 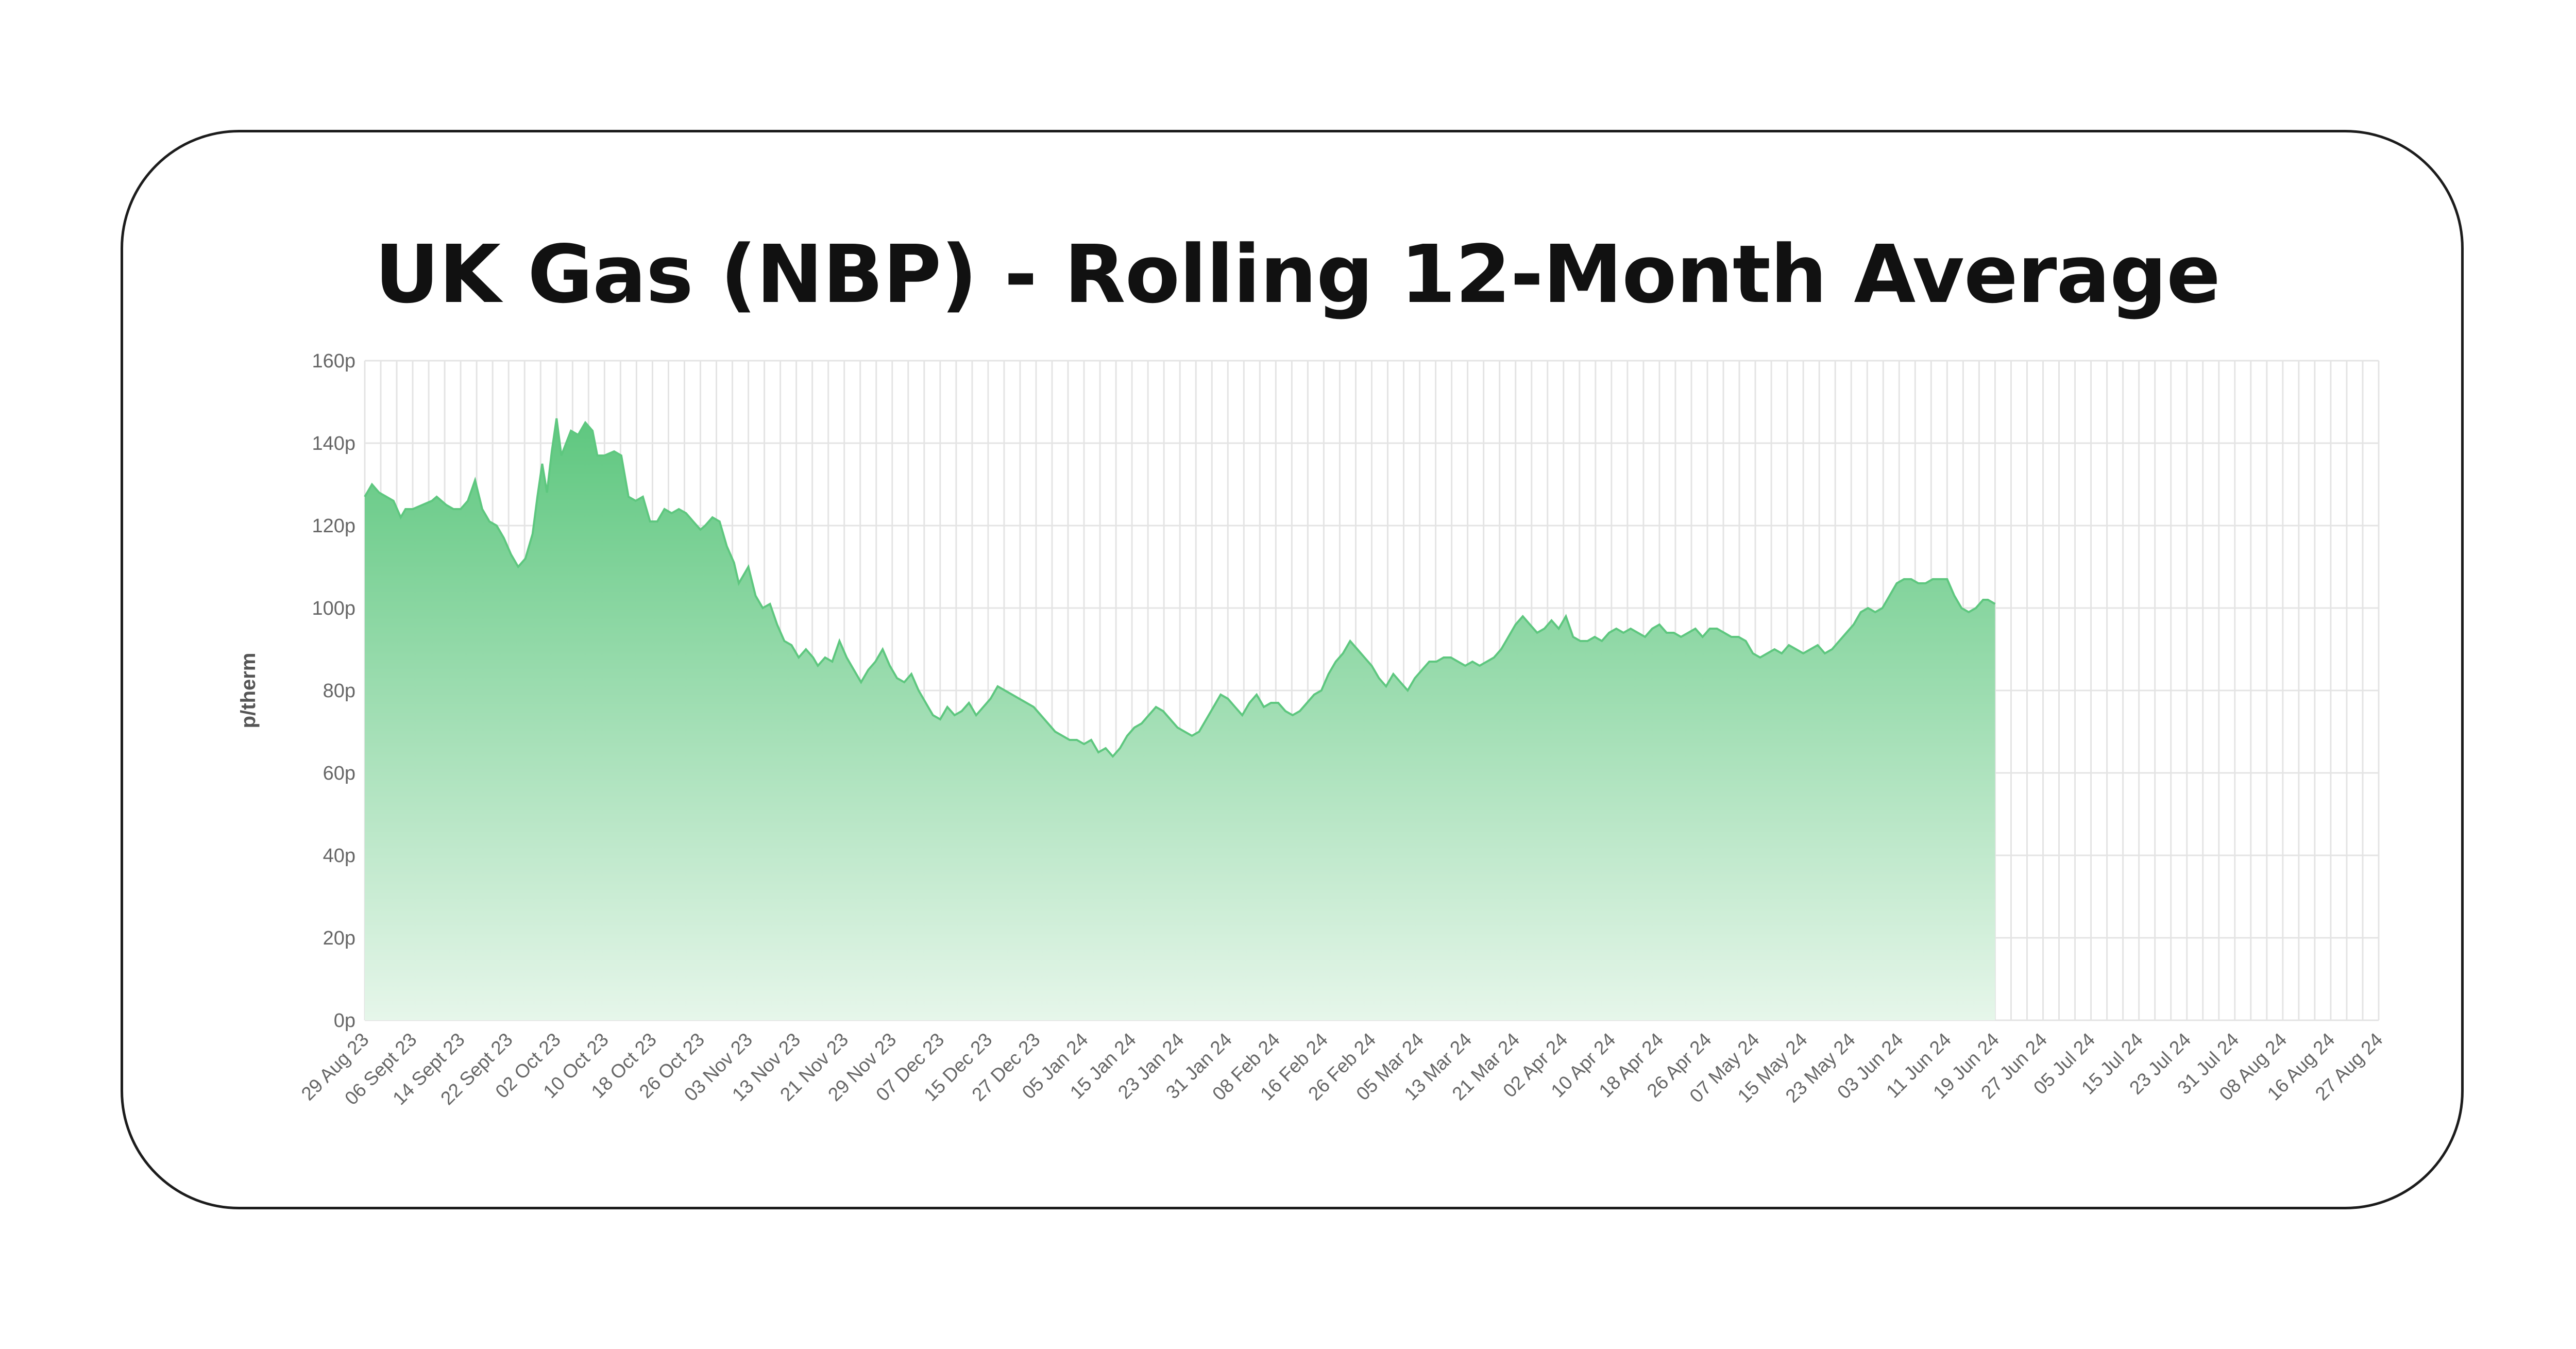 I want to click on y-tick-label: 140p, so click(x=333, y=443).